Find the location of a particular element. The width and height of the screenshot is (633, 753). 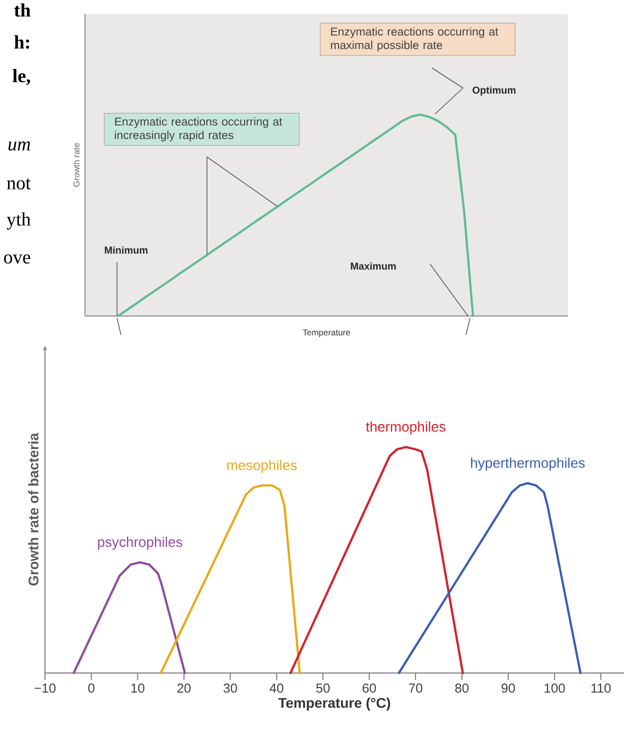

series-label: thermophiles is located at coordinates (406, 427).